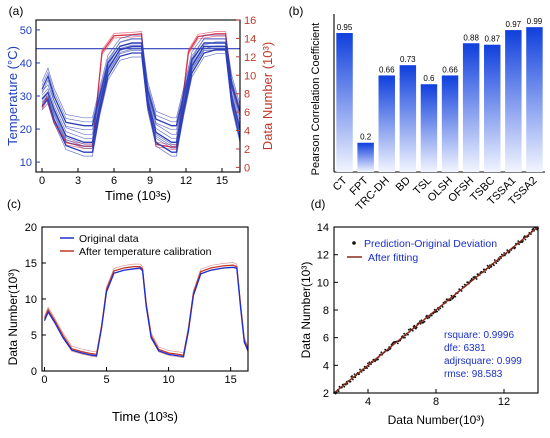 The image size is (550, 438). I want to click on left-y-tick-label: 30, so click(26, 97).